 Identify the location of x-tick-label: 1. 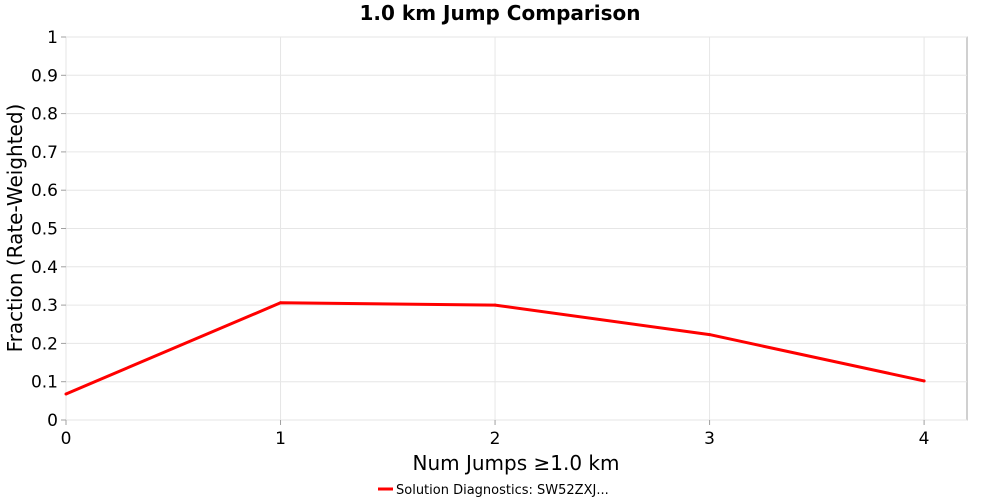
(280, 439).